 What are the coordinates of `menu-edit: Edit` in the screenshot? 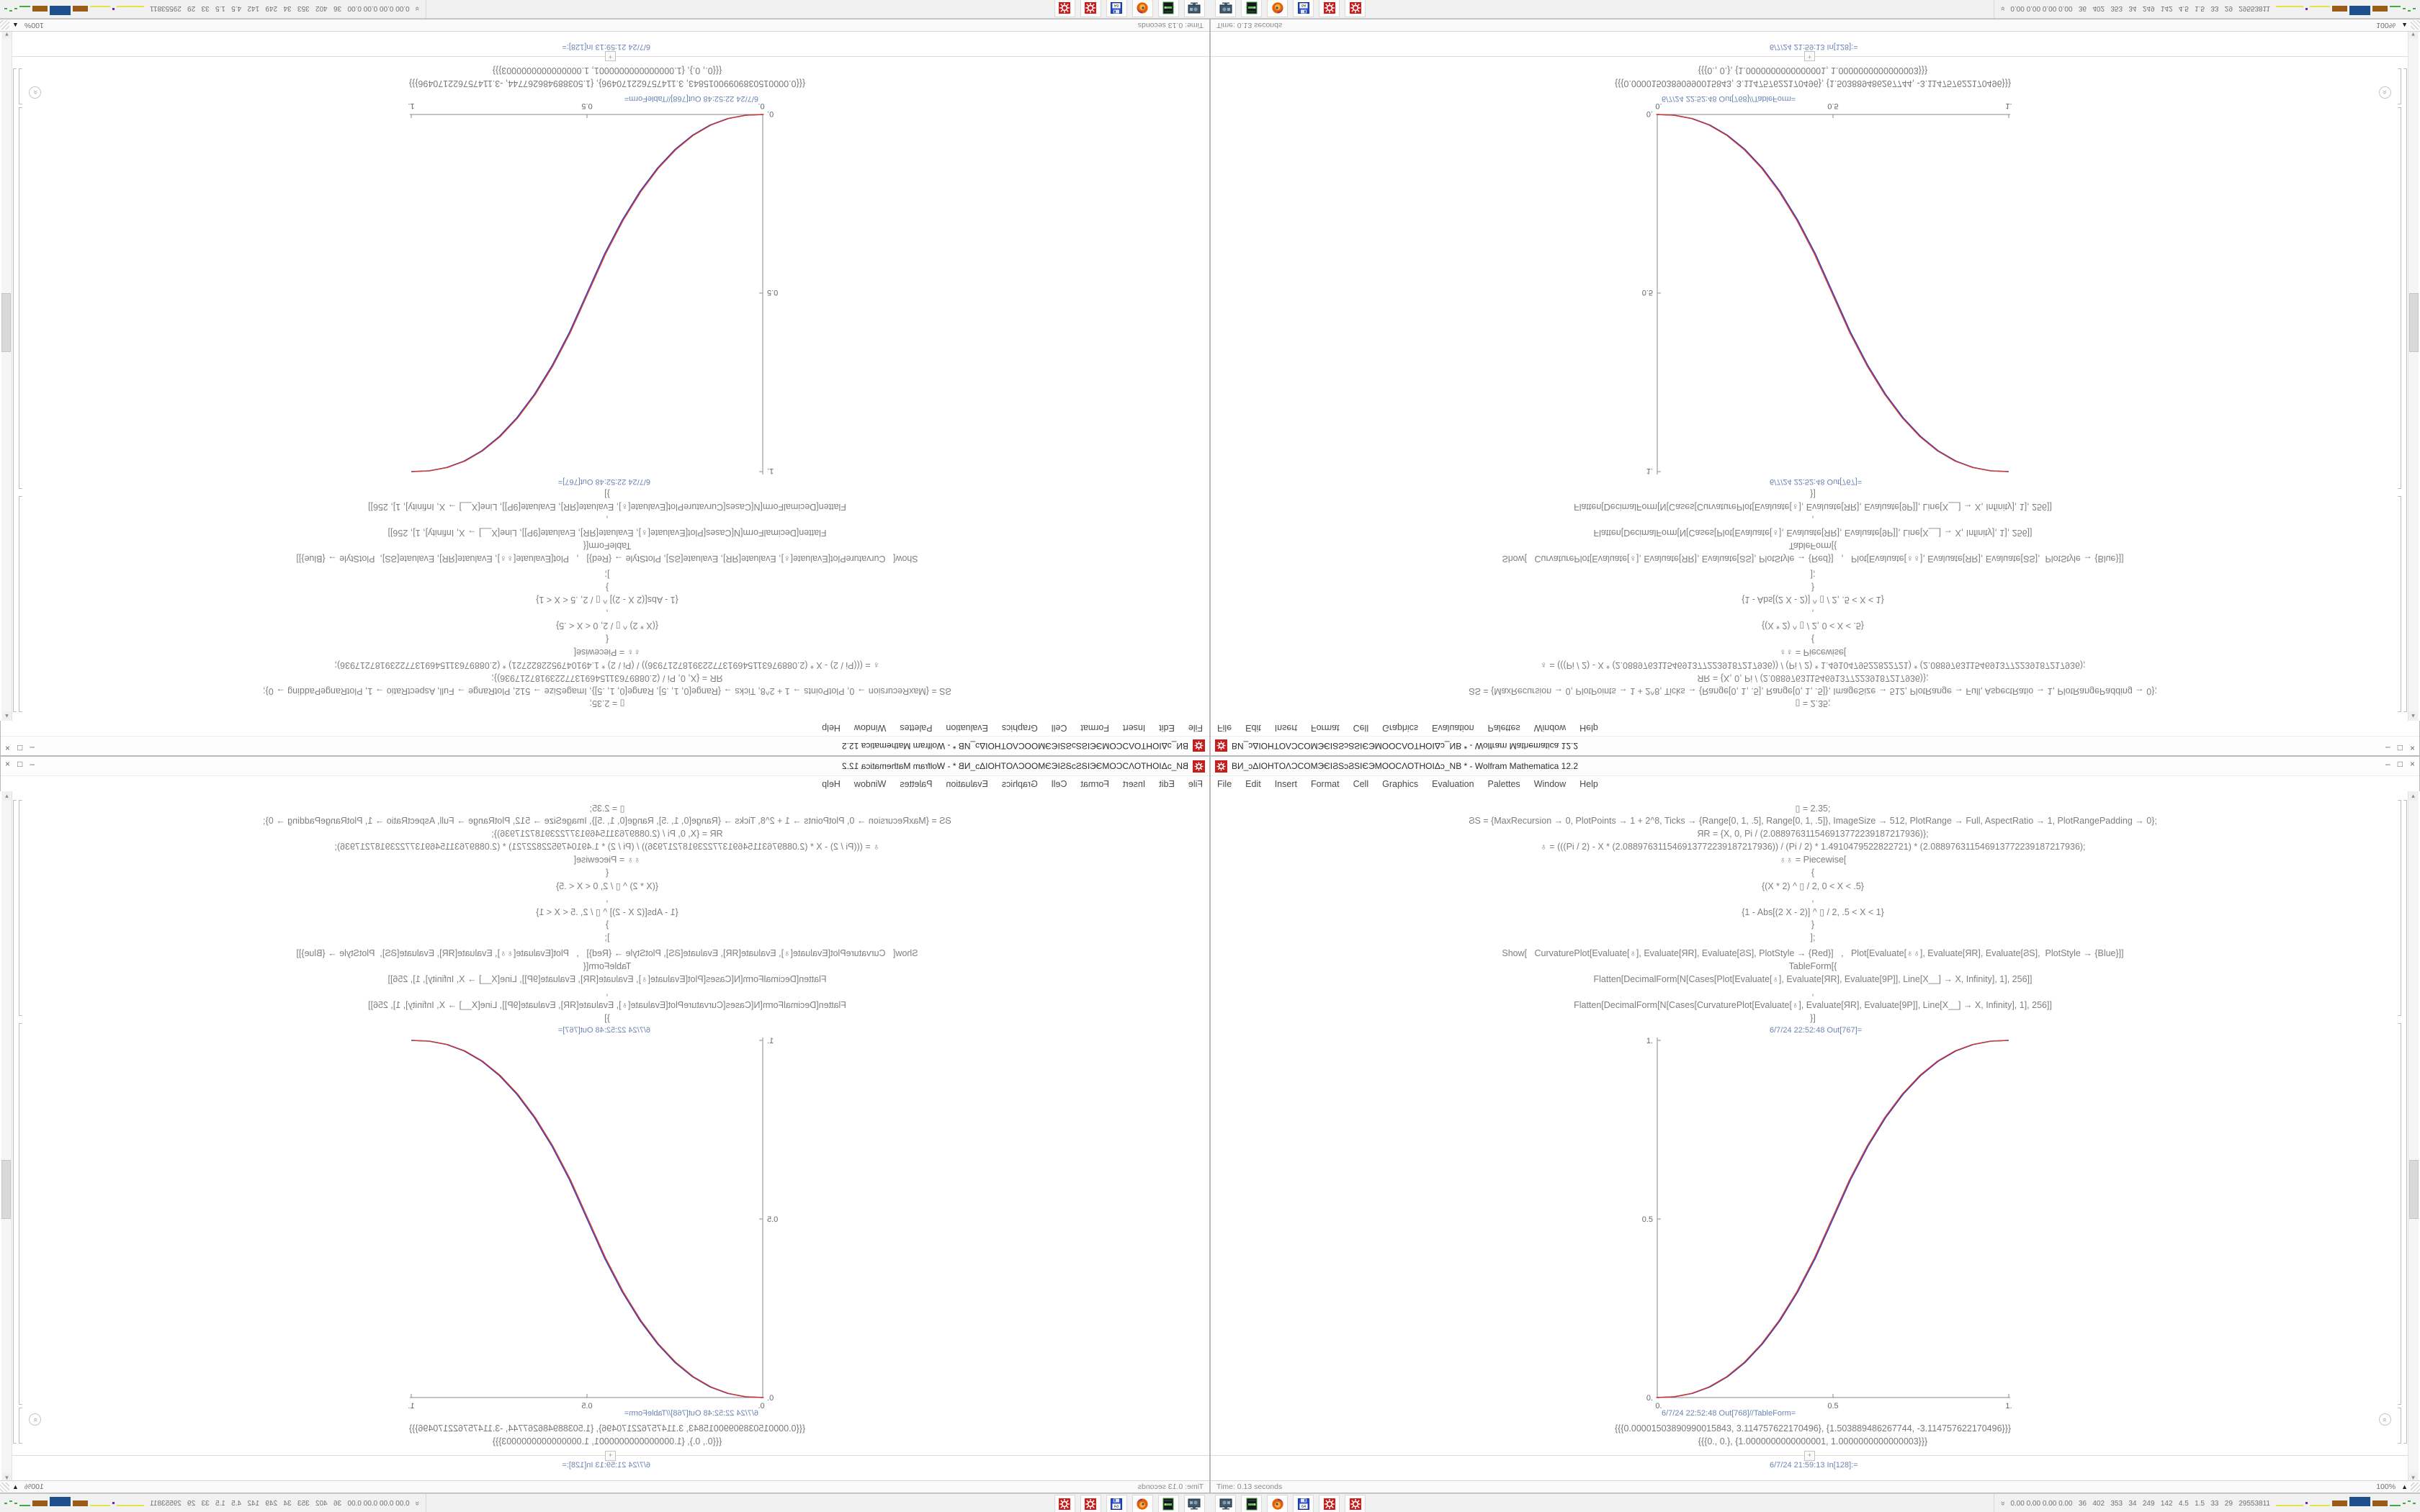 It's located at (1167, 784).